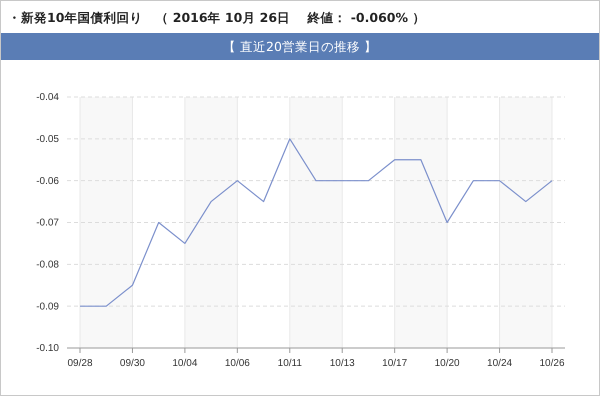  Describe the element at coordinates (185, 364) in the screenshot. I see `x-tick-label: 10/04` at that location.